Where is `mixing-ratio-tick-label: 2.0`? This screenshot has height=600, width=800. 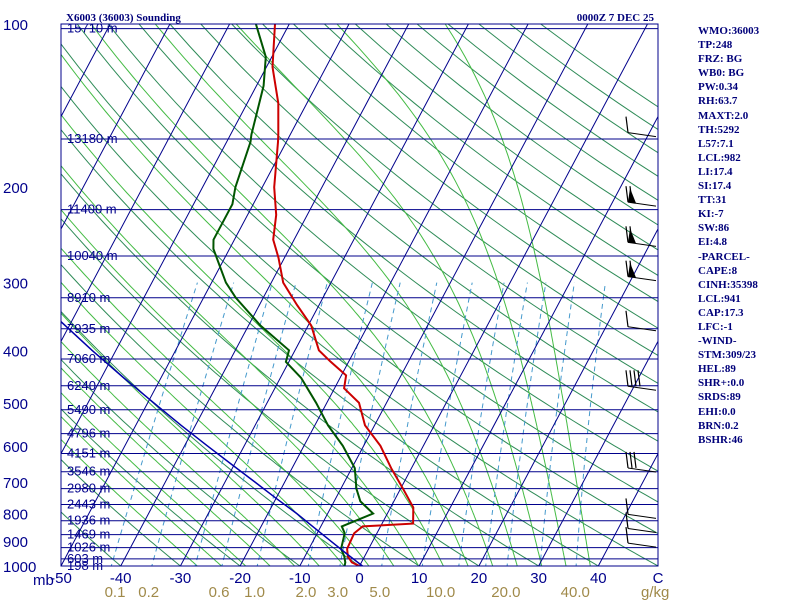
mixing-ratio-tick-label: 2.0 is located at coordinates (305, 592).